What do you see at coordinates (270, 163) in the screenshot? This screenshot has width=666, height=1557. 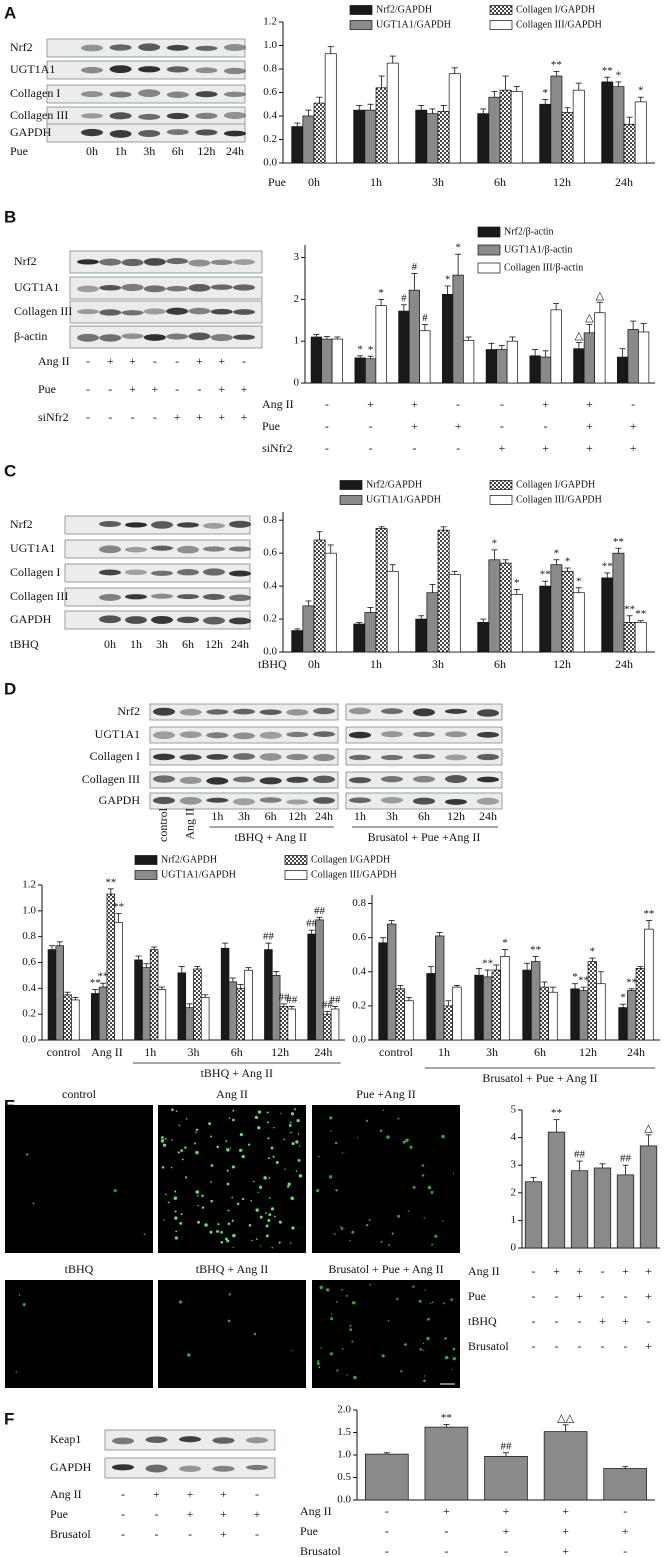 I see `y-tick-label: 0.0` at bounding box center [270, 163].